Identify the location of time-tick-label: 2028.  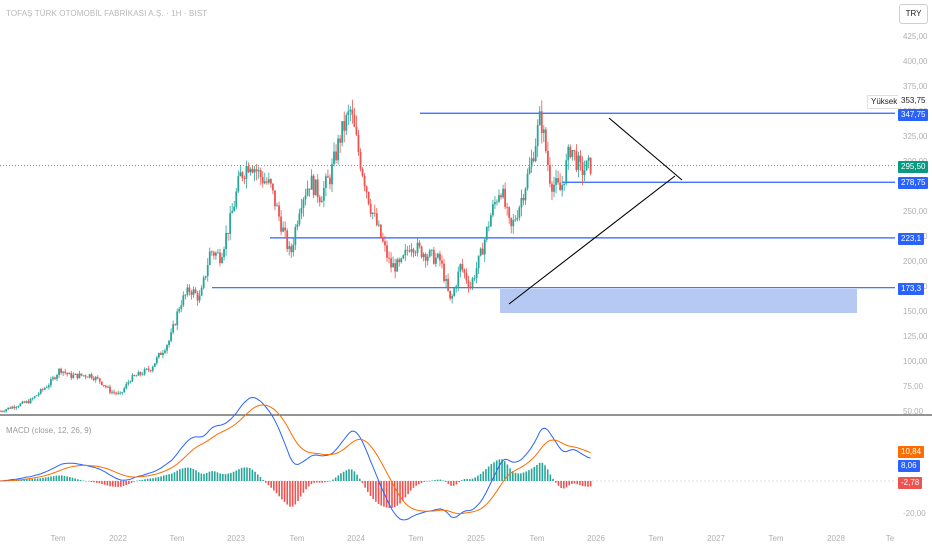
(836, 538).